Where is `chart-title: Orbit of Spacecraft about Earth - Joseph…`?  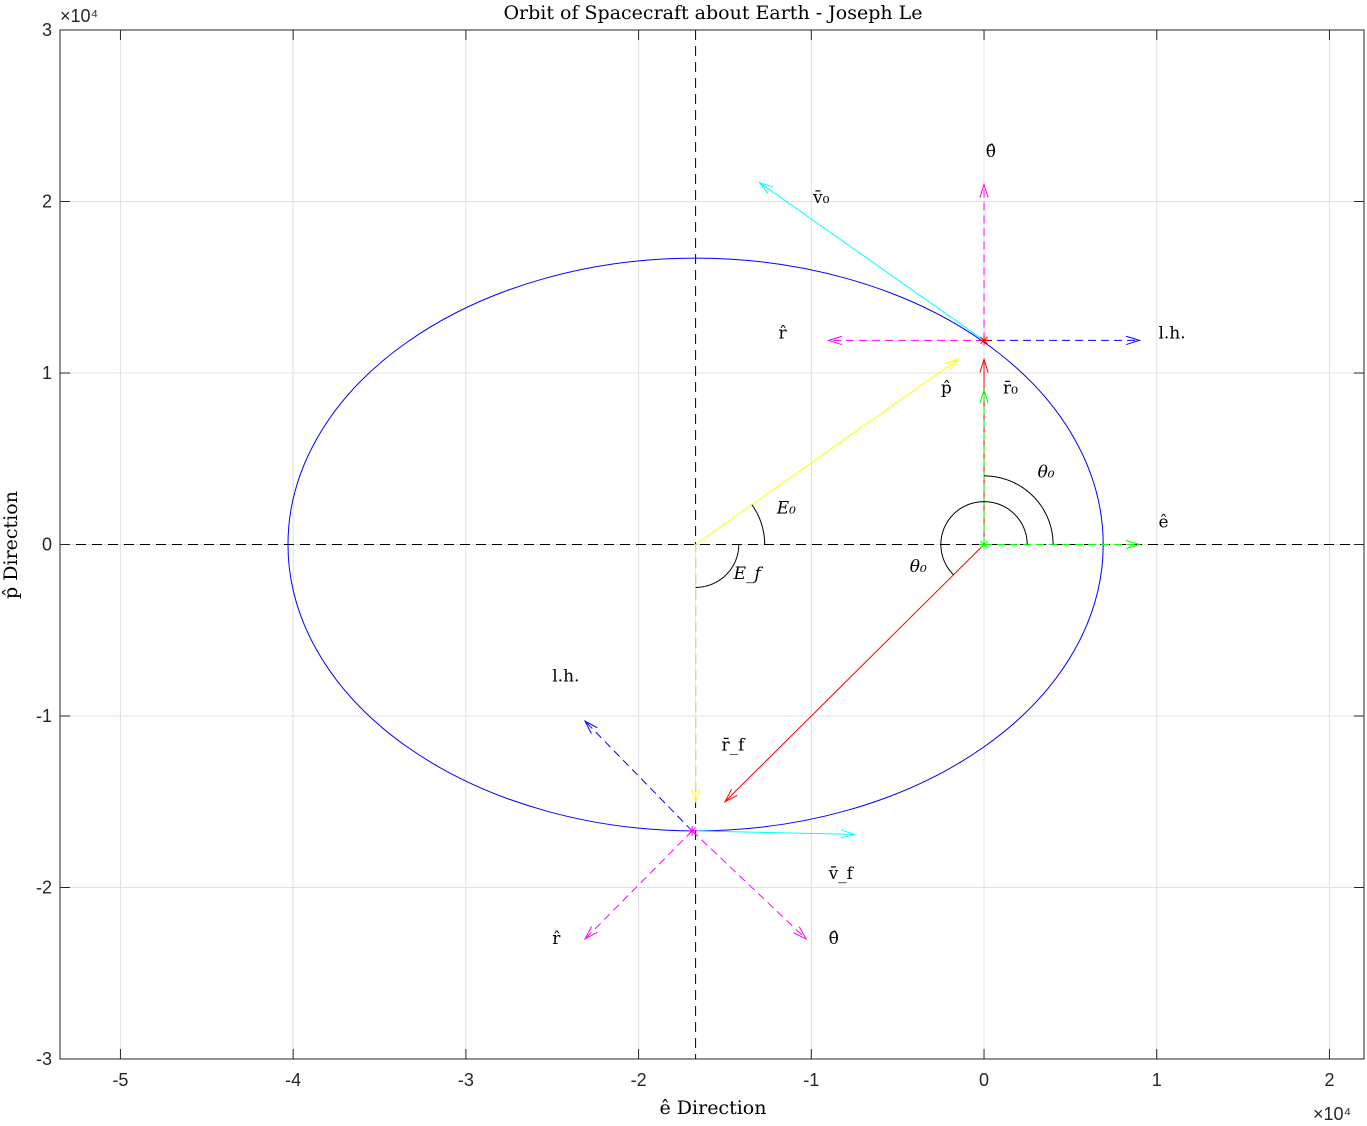 chart-title: Orbit of Spacecraft about Earth - Joseph… is located at coordinates (712, 13).